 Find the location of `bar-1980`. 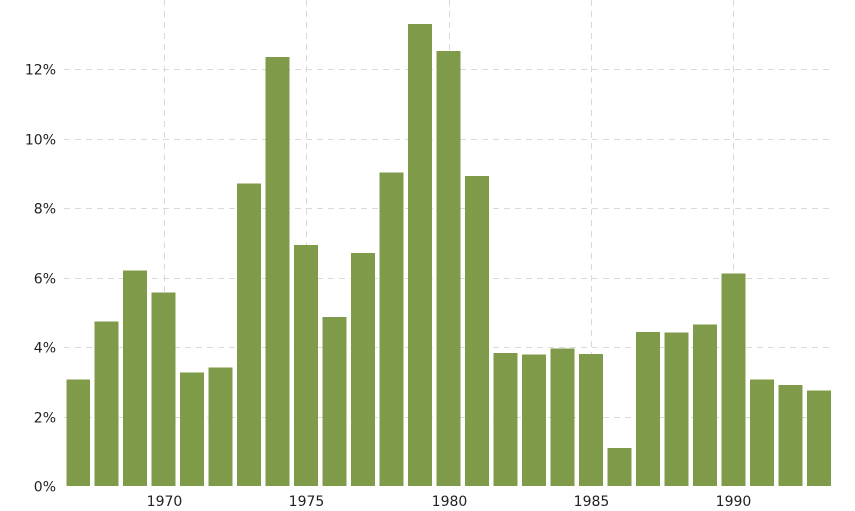

bar-1980 is located at coordinates (448, 268).